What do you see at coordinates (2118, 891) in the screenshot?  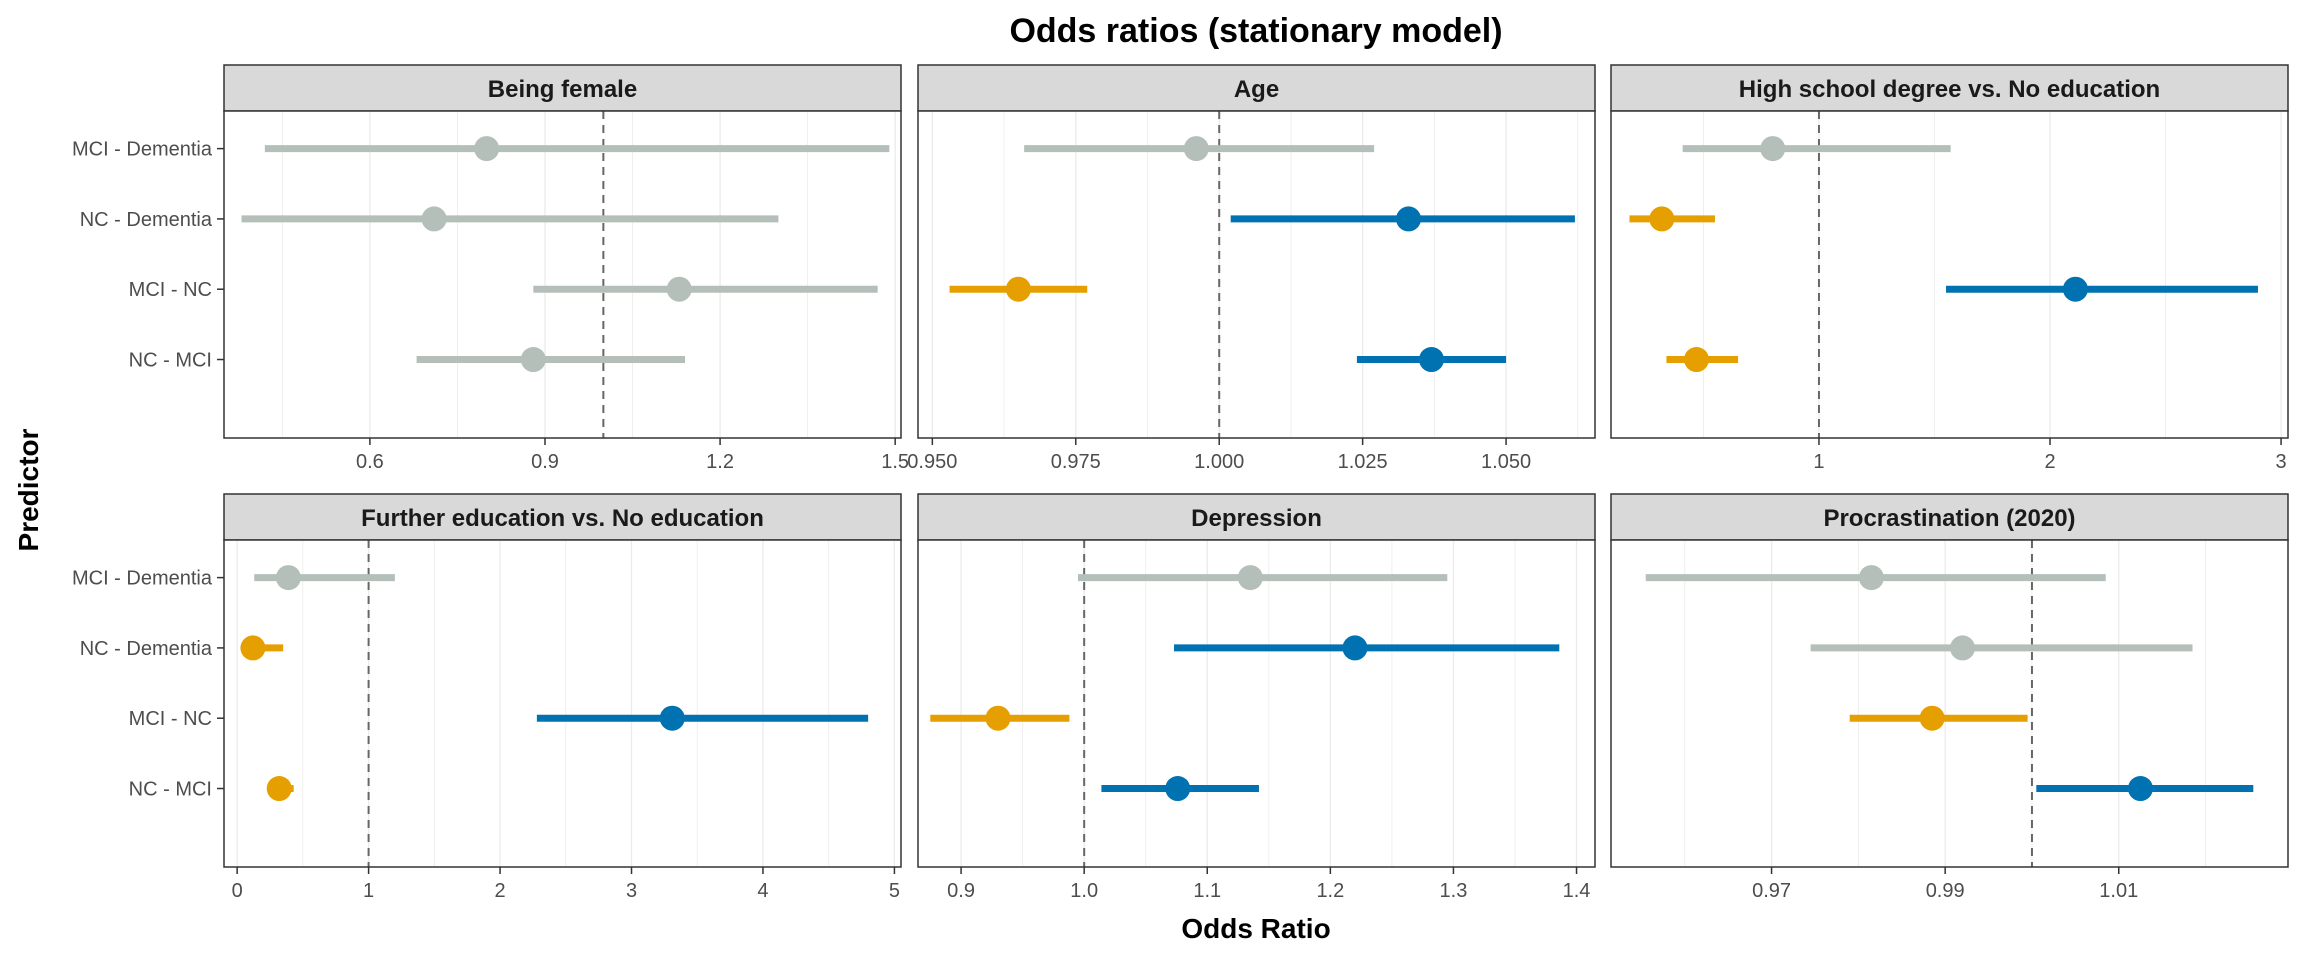 I see `x-tick-label: 1.01` at bounding box center [2118, 891].